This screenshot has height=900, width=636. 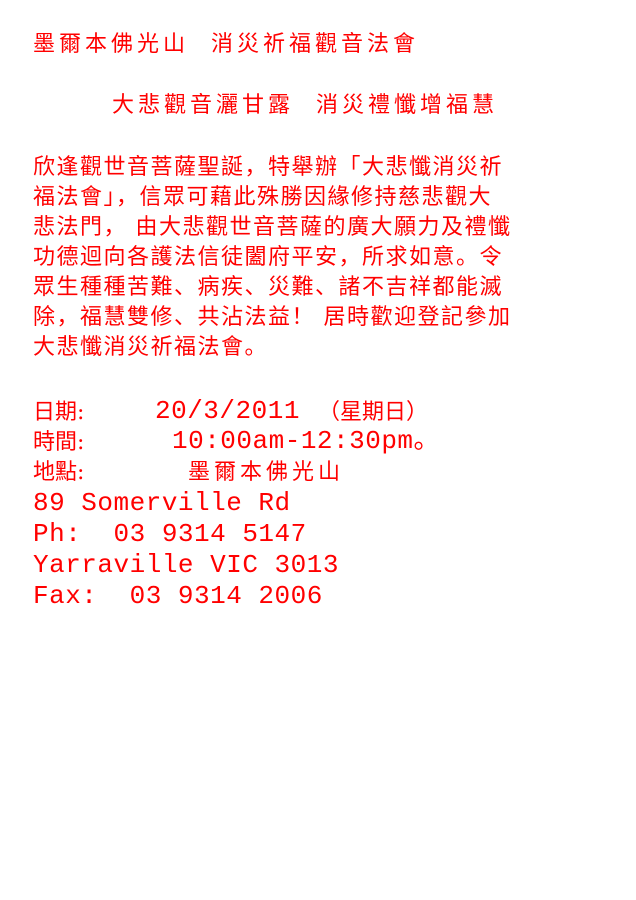 I want to click on paragraph-line-1: 欣逢觀世音菩薩聖誕，特舉辦「大悲懺消災祈, so click(x=268, y=167).